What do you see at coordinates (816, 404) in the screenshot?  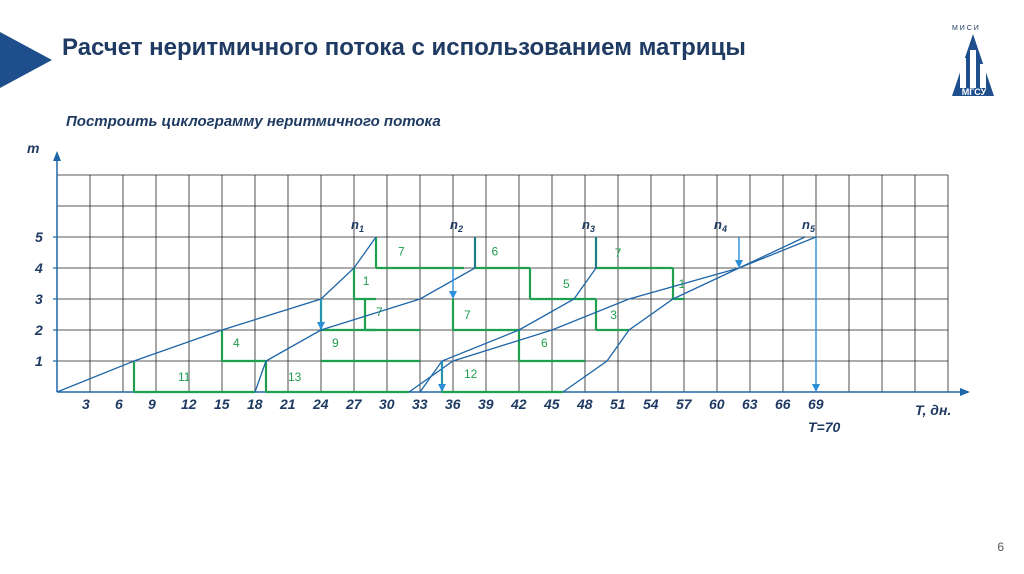 I see `x-tick-label: 69` at bounding box center [816, 404].